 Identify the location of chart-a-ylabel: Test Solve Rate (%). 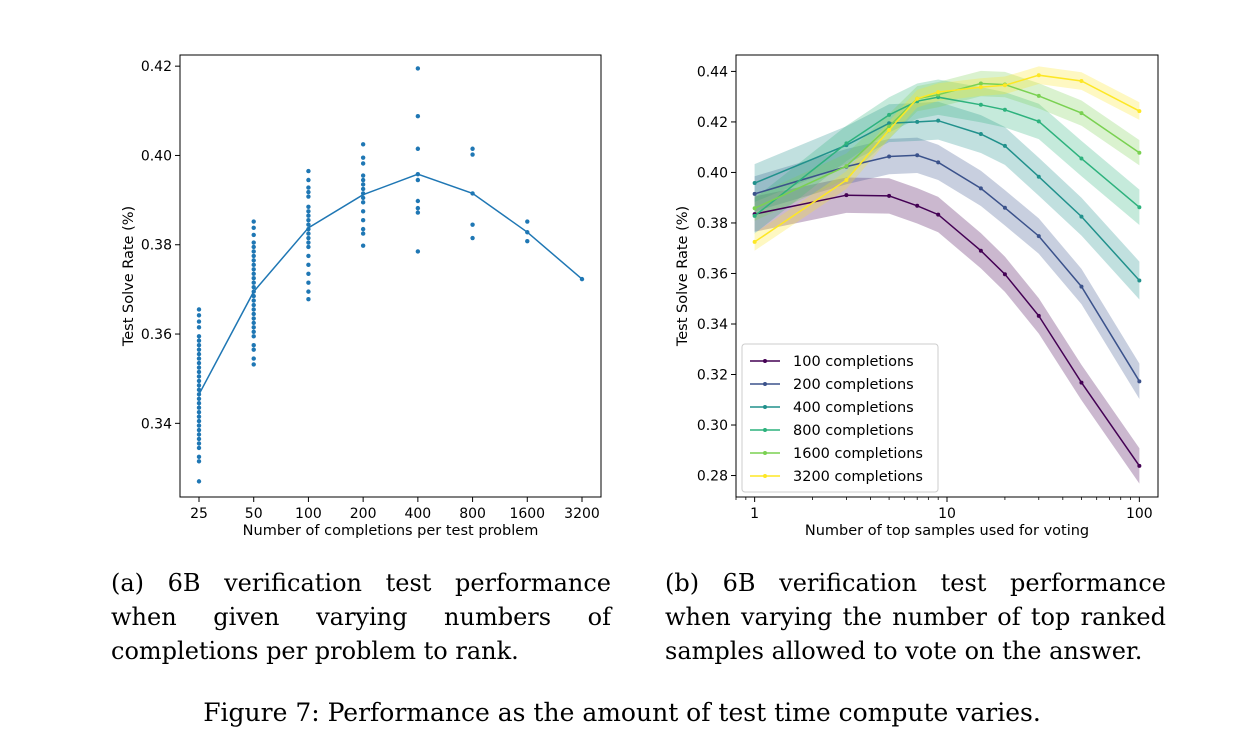
(129, 276).